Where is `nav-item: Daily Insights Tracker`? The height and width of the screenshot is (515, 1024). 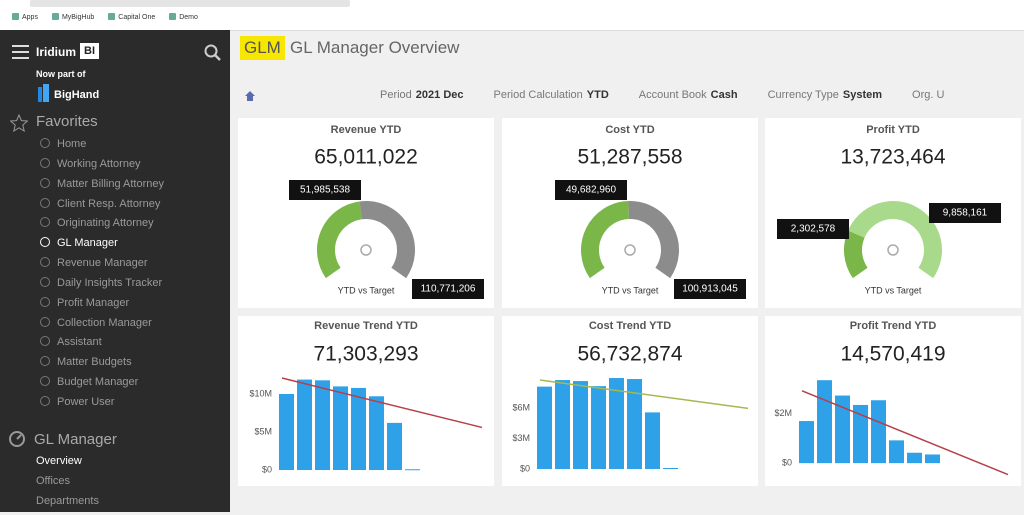 nav-item: Daily Insights Tracker is located at coordinates (102, 286).